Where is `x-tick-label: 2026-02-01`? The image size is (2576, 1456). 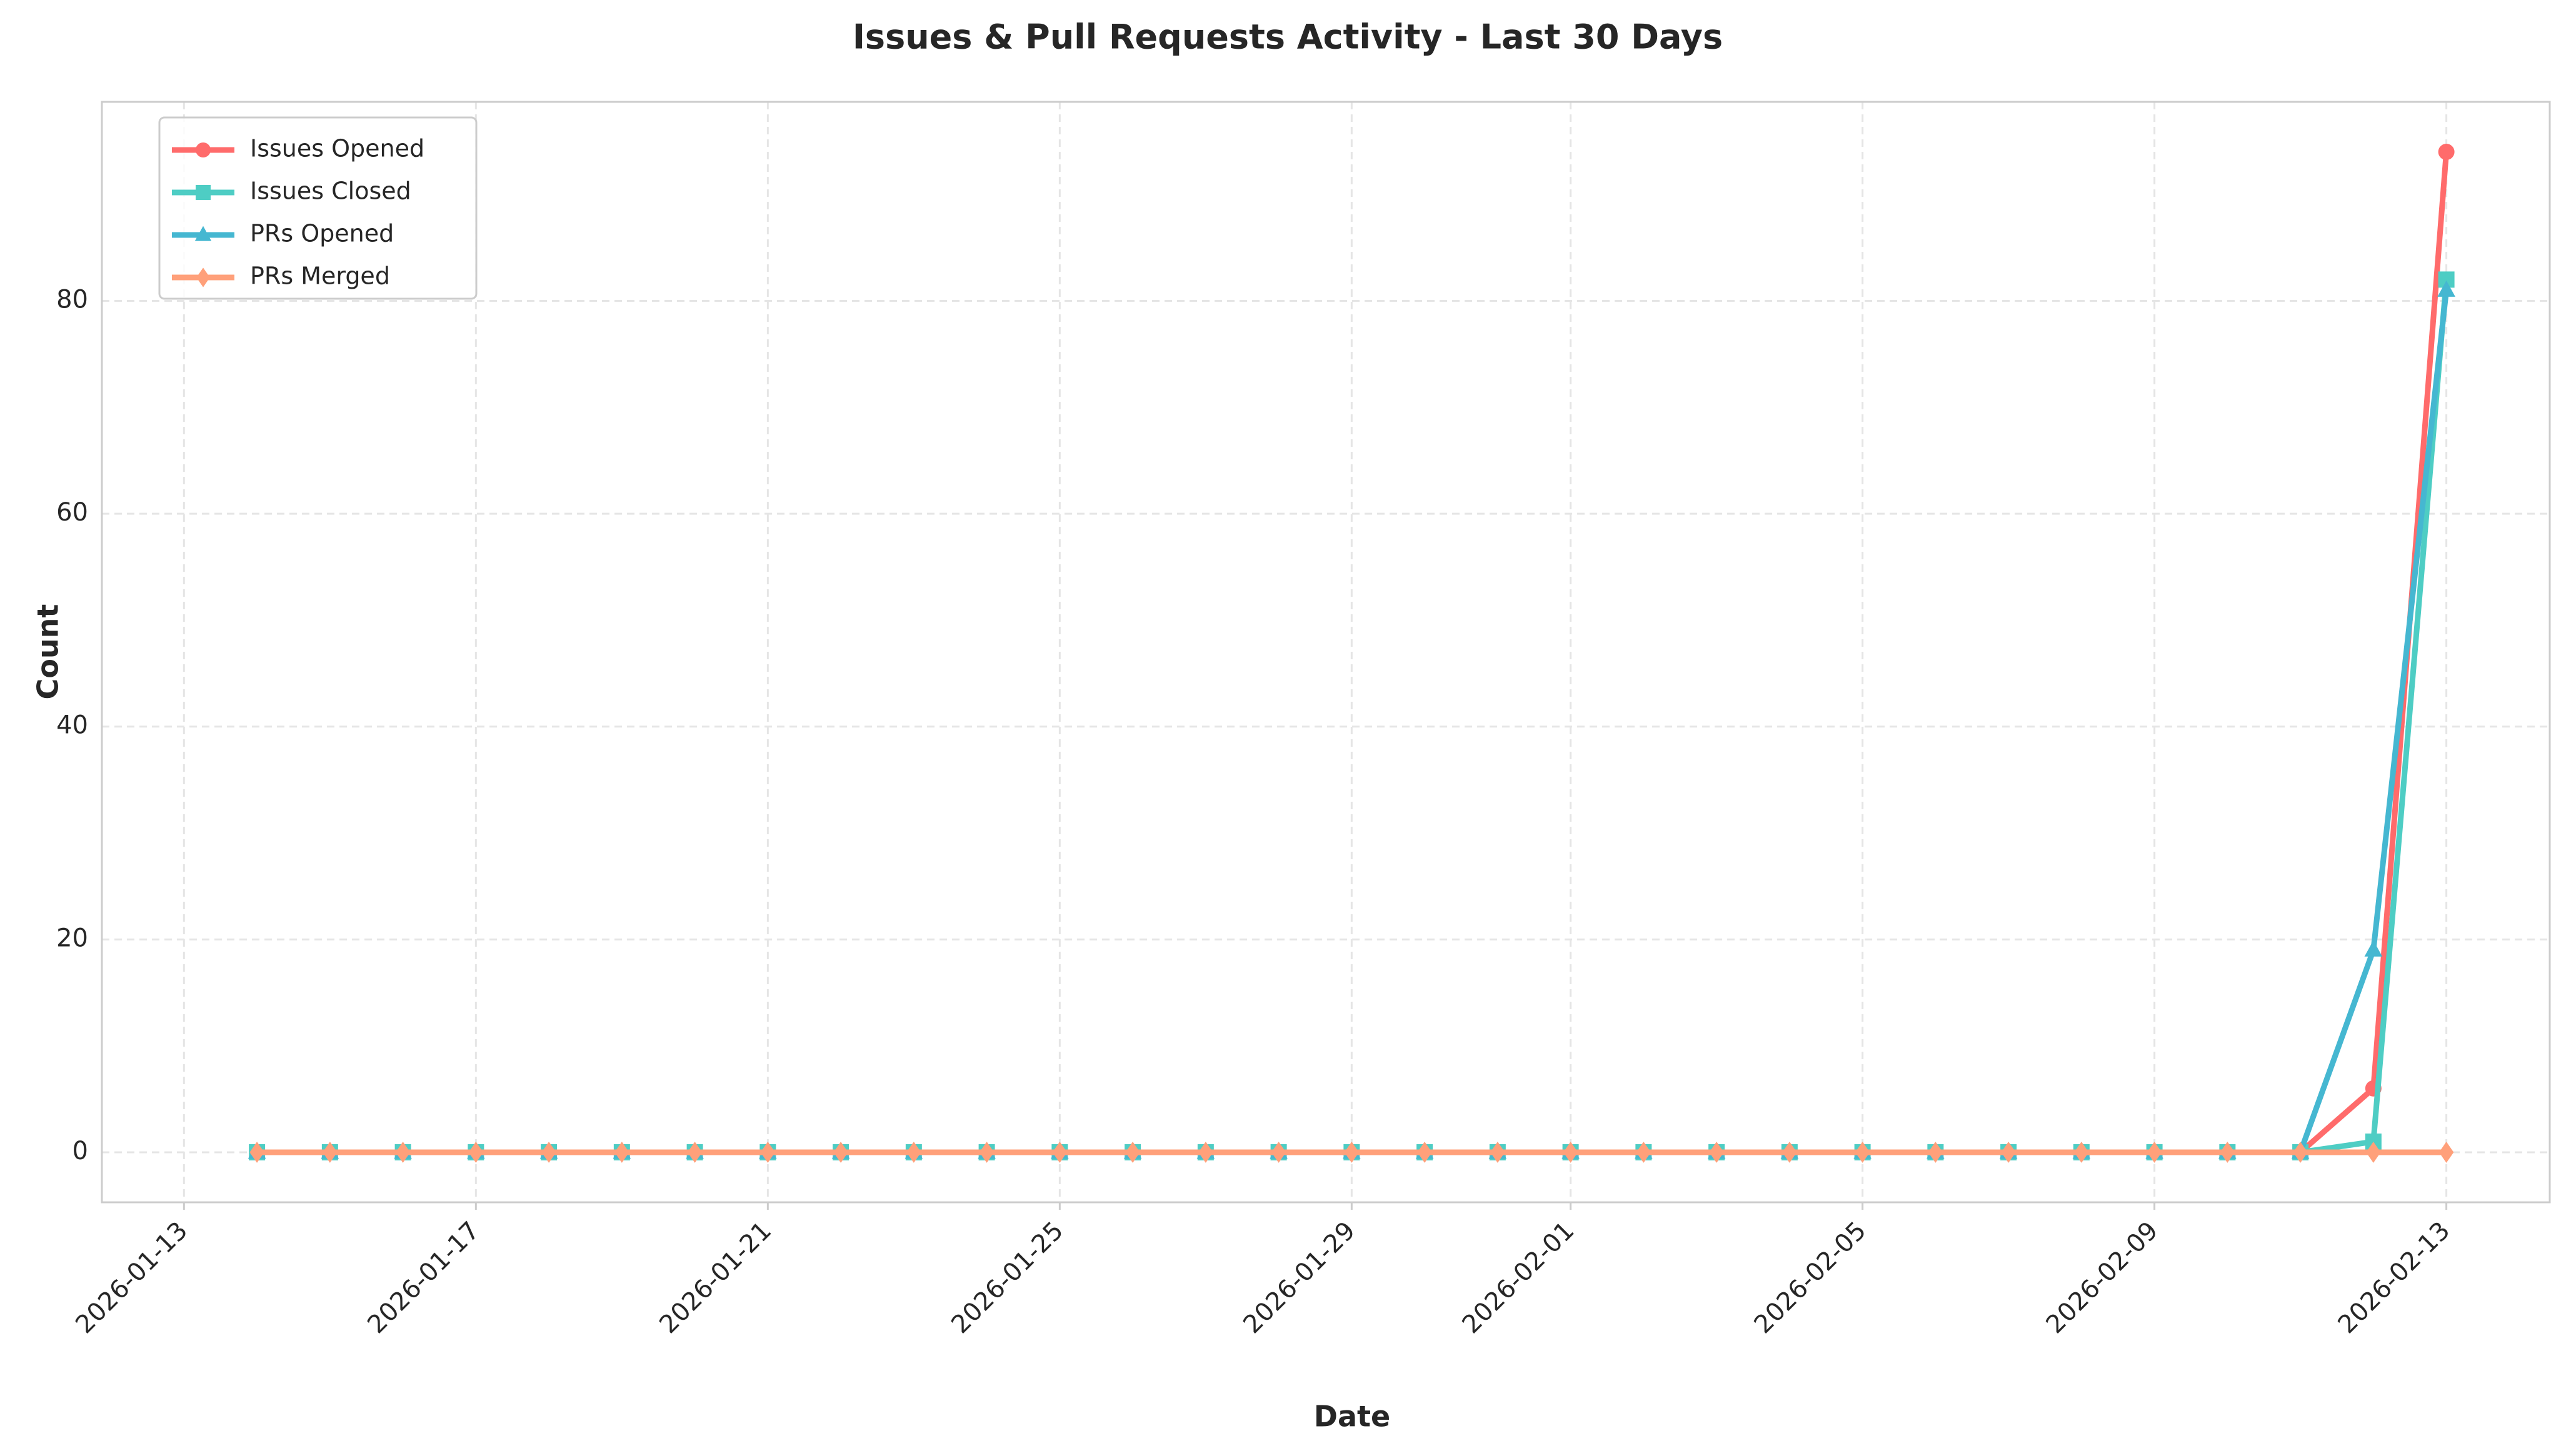 x-tick-label: 2026-02-01 is located at coordinates (1518, 1277).